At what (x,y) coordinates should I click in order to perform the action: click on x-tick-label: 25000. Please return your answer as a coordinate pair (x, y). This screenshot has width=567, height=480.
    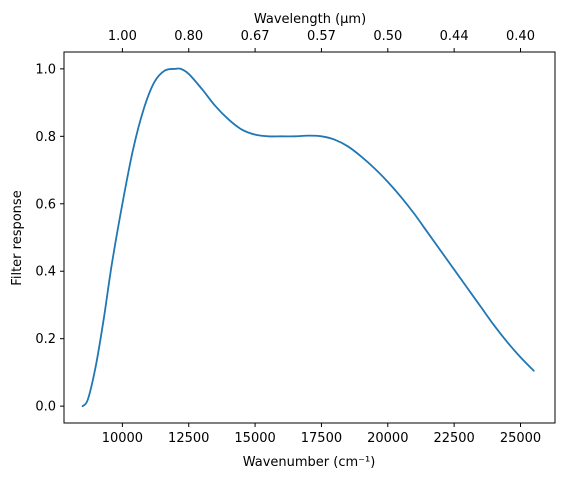
    Looking at the image, I should click on (520, 438).